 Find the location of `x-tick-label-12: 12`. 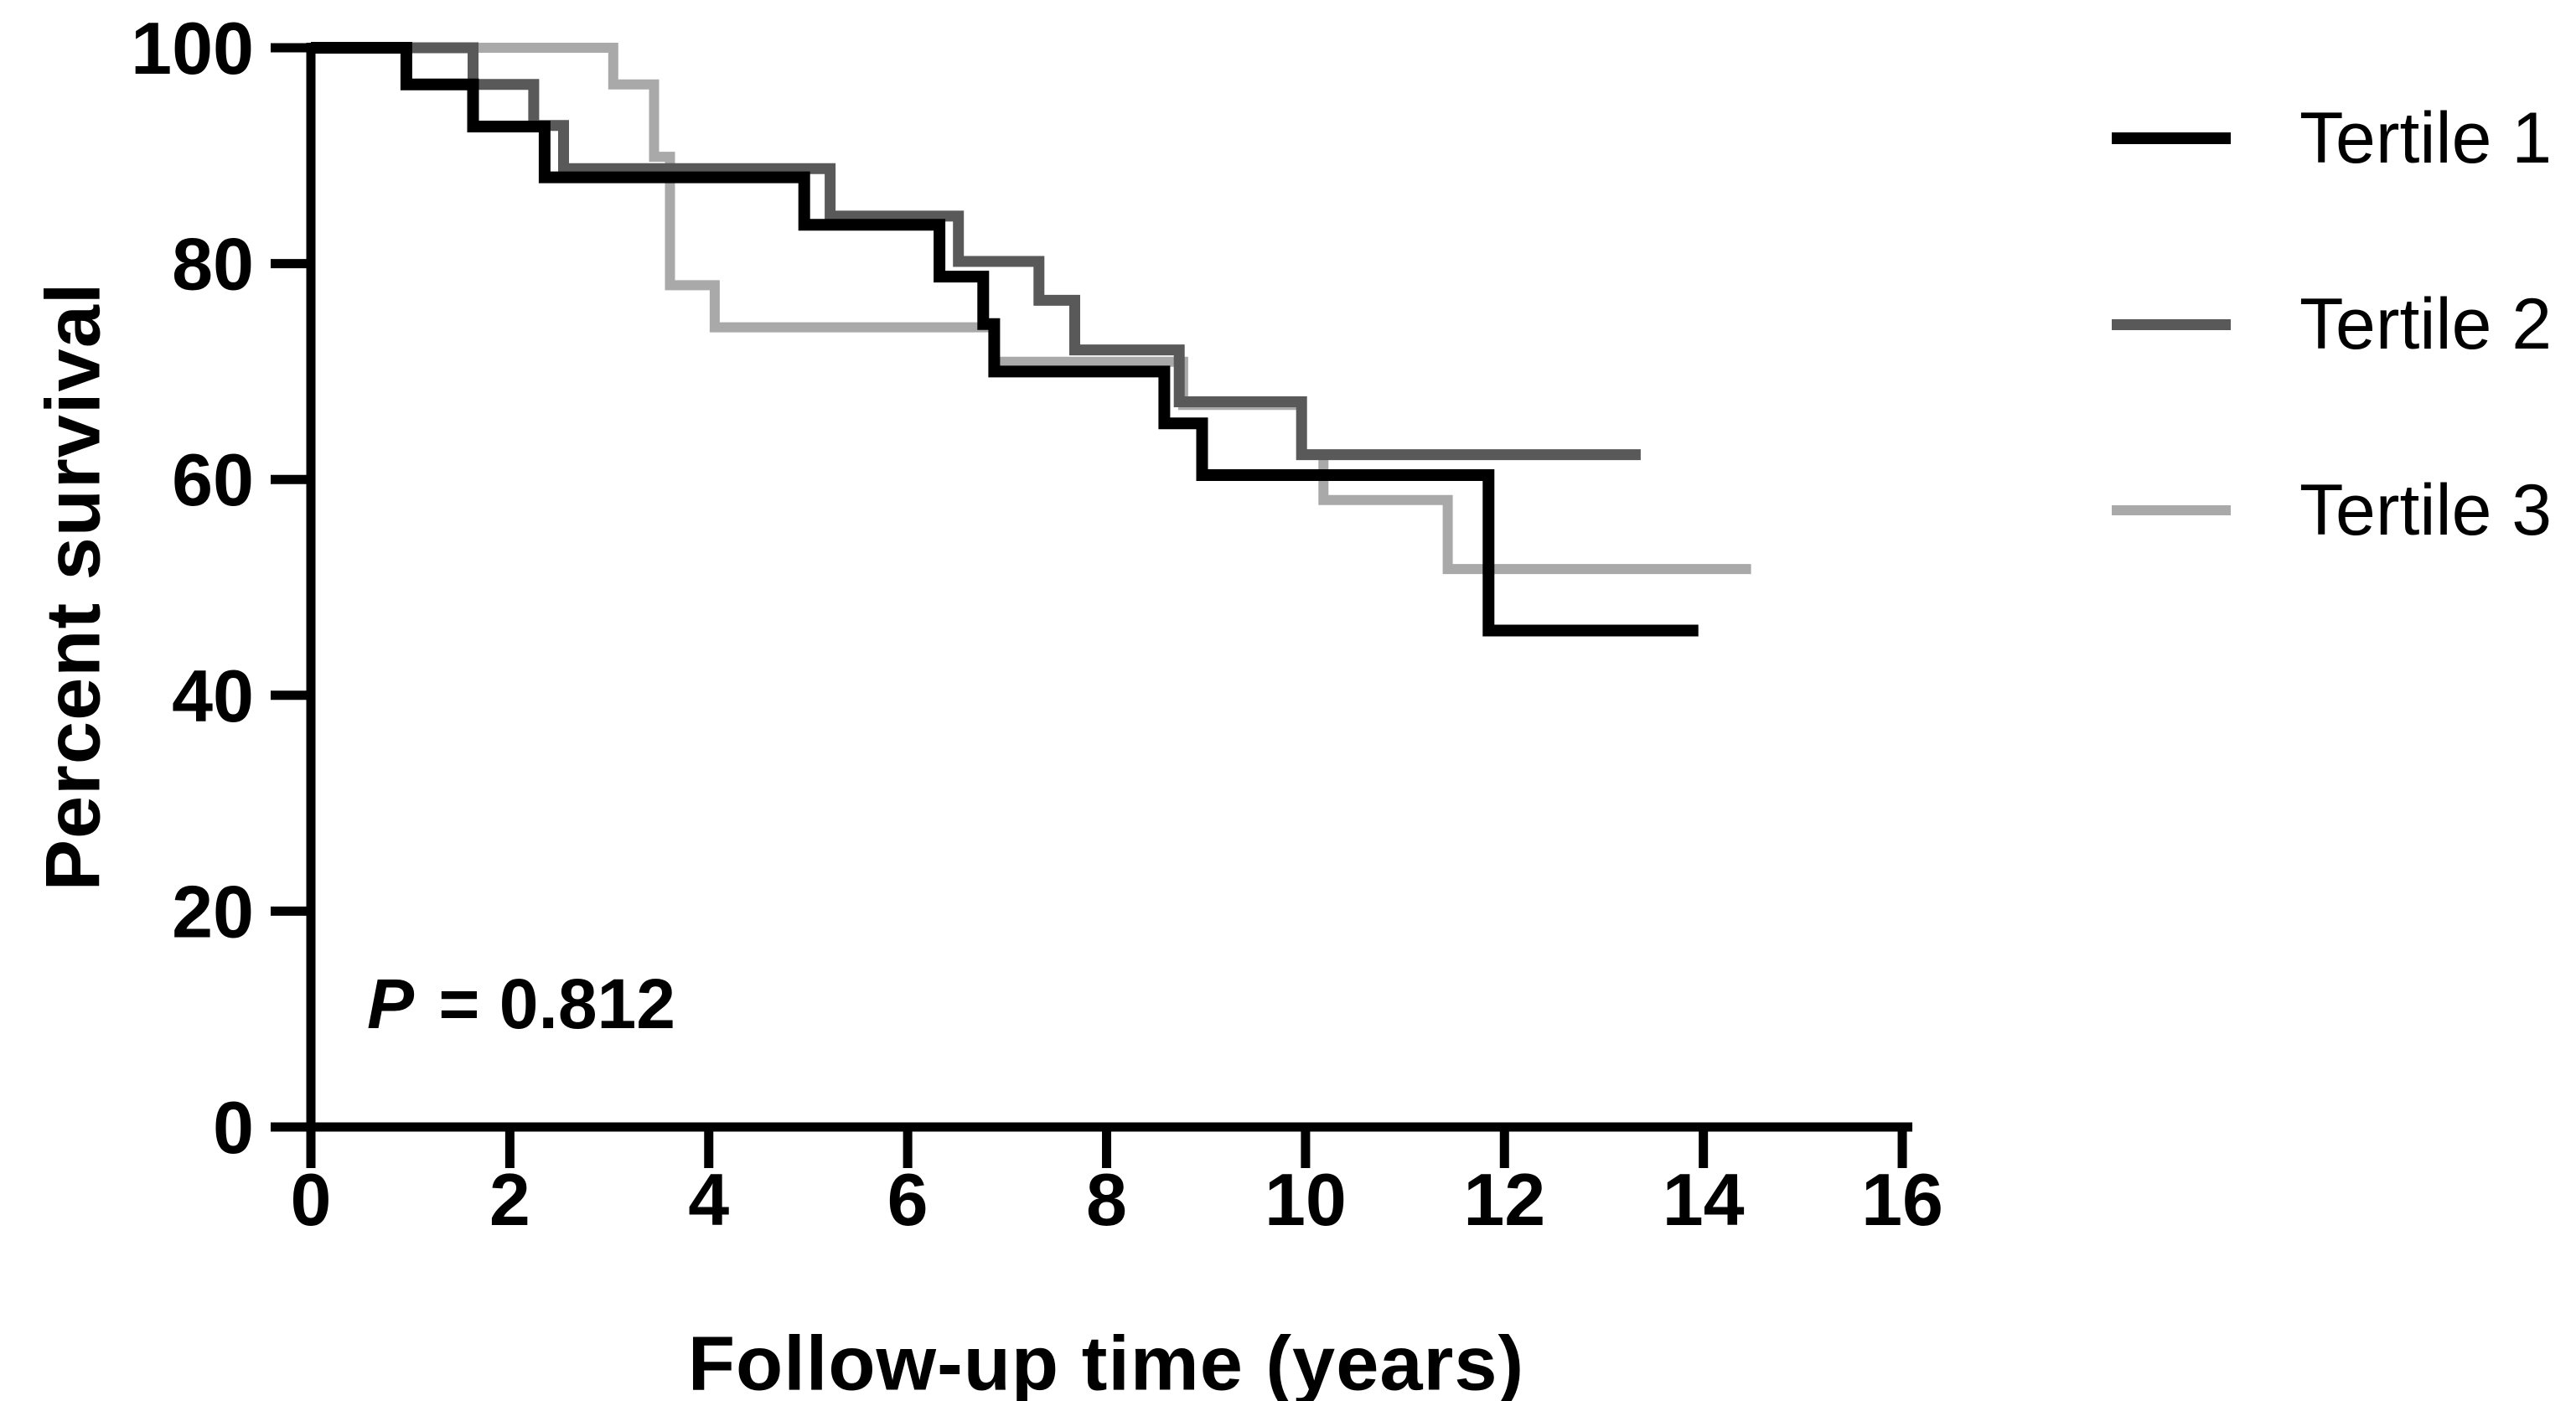

x-tick-label-12: 12 is located at coordinates (1504, 1199).